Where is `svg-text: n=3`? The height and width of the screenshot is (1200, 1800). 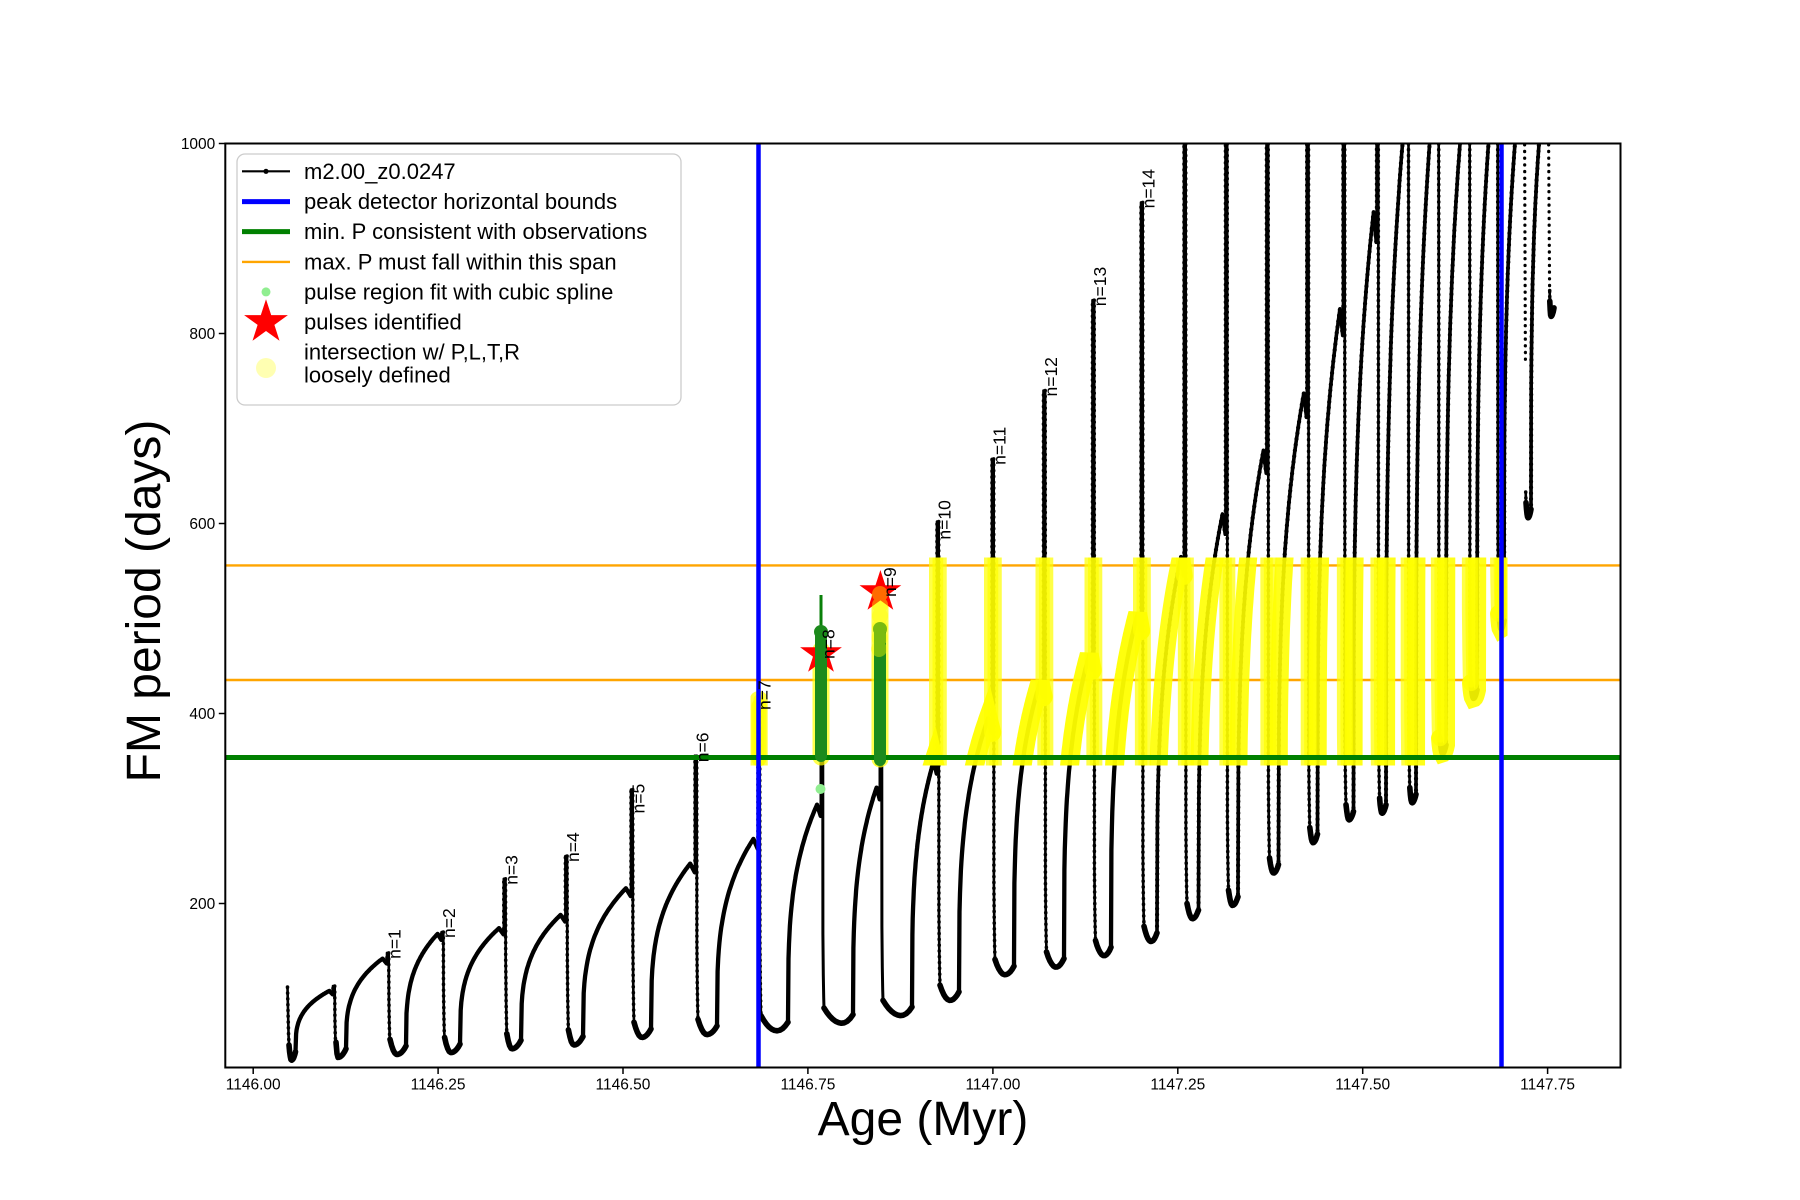
svg-text: n=3 is located at coordinates (511, 870).